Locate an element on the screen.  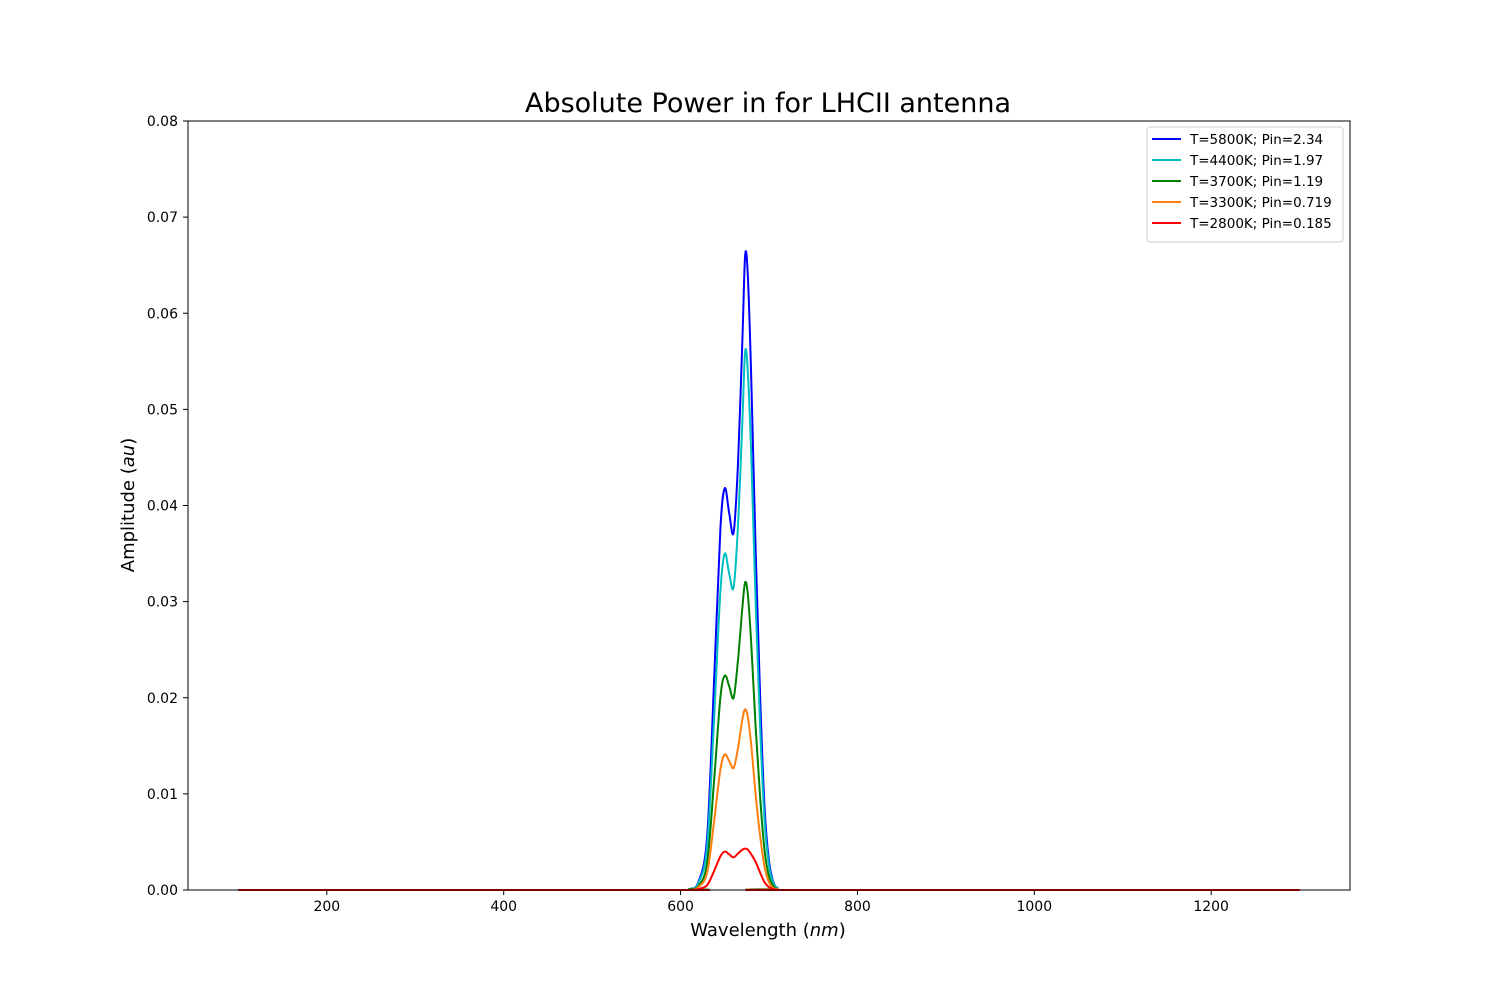
x-tick-label: 600 is located at coordinates (680, 907).